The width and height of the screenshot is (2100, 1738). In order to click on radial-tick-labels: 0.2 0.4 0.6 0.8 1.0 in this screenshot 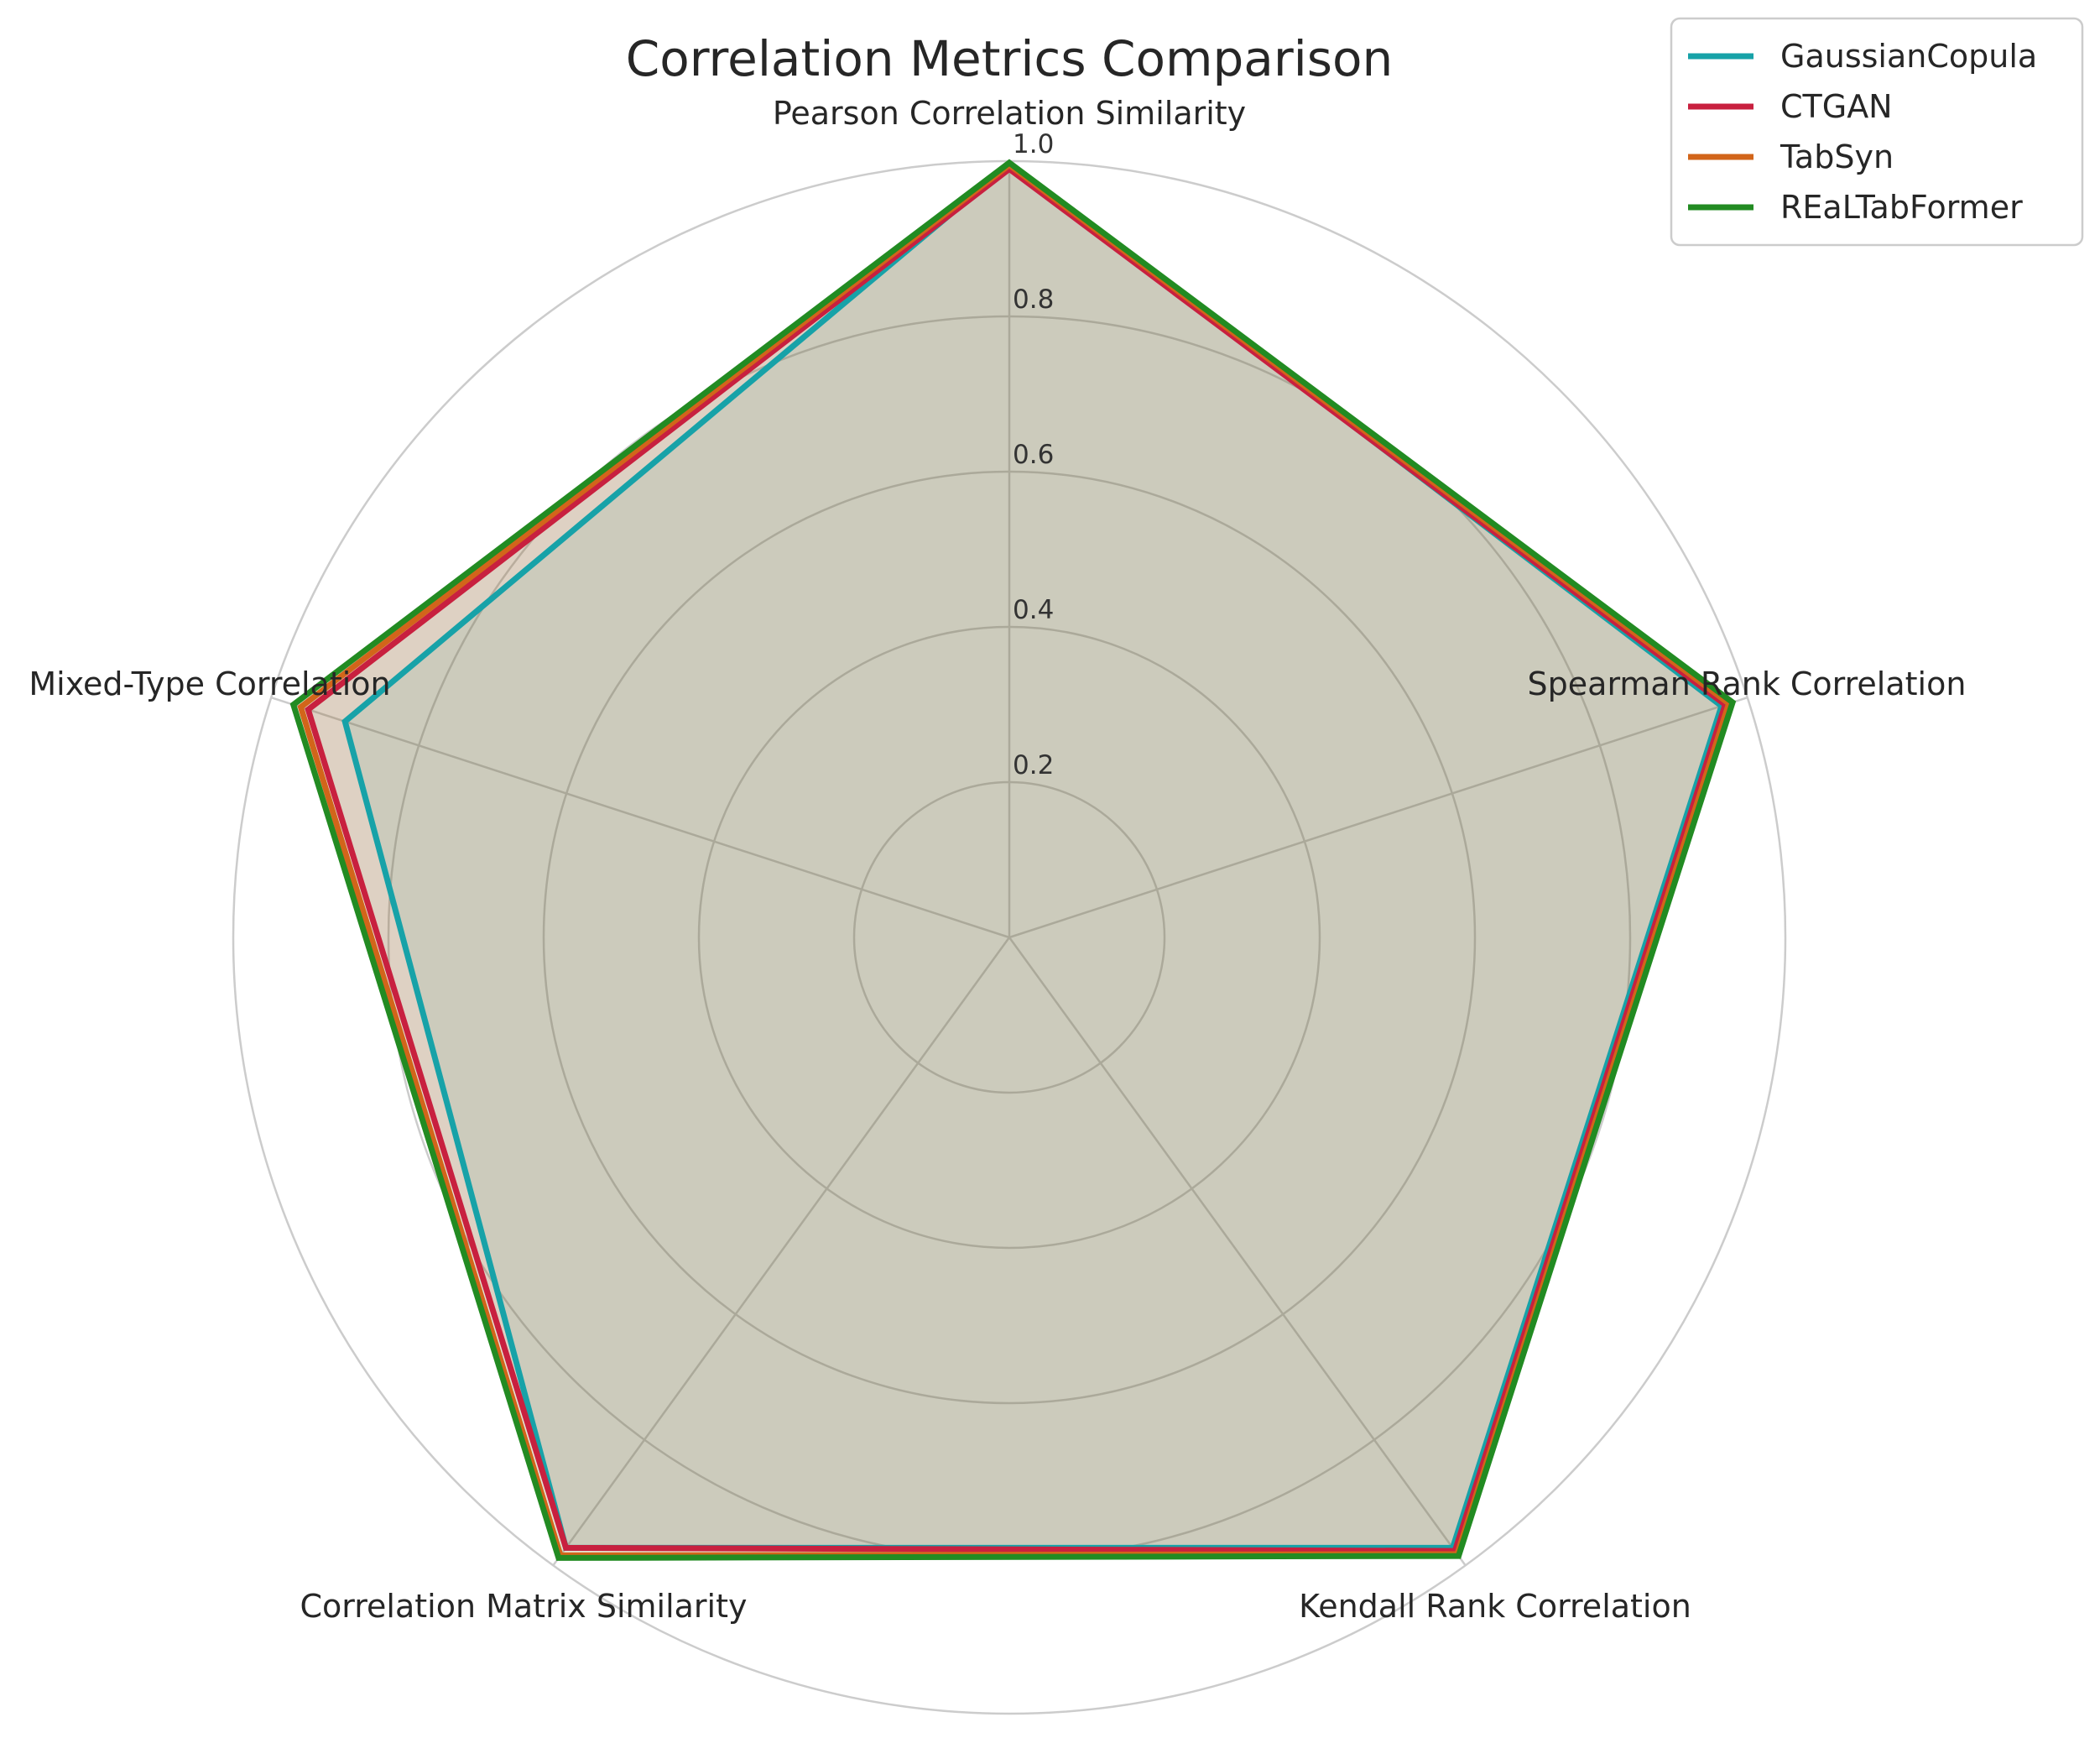, I will do `click(1033, 454)`.